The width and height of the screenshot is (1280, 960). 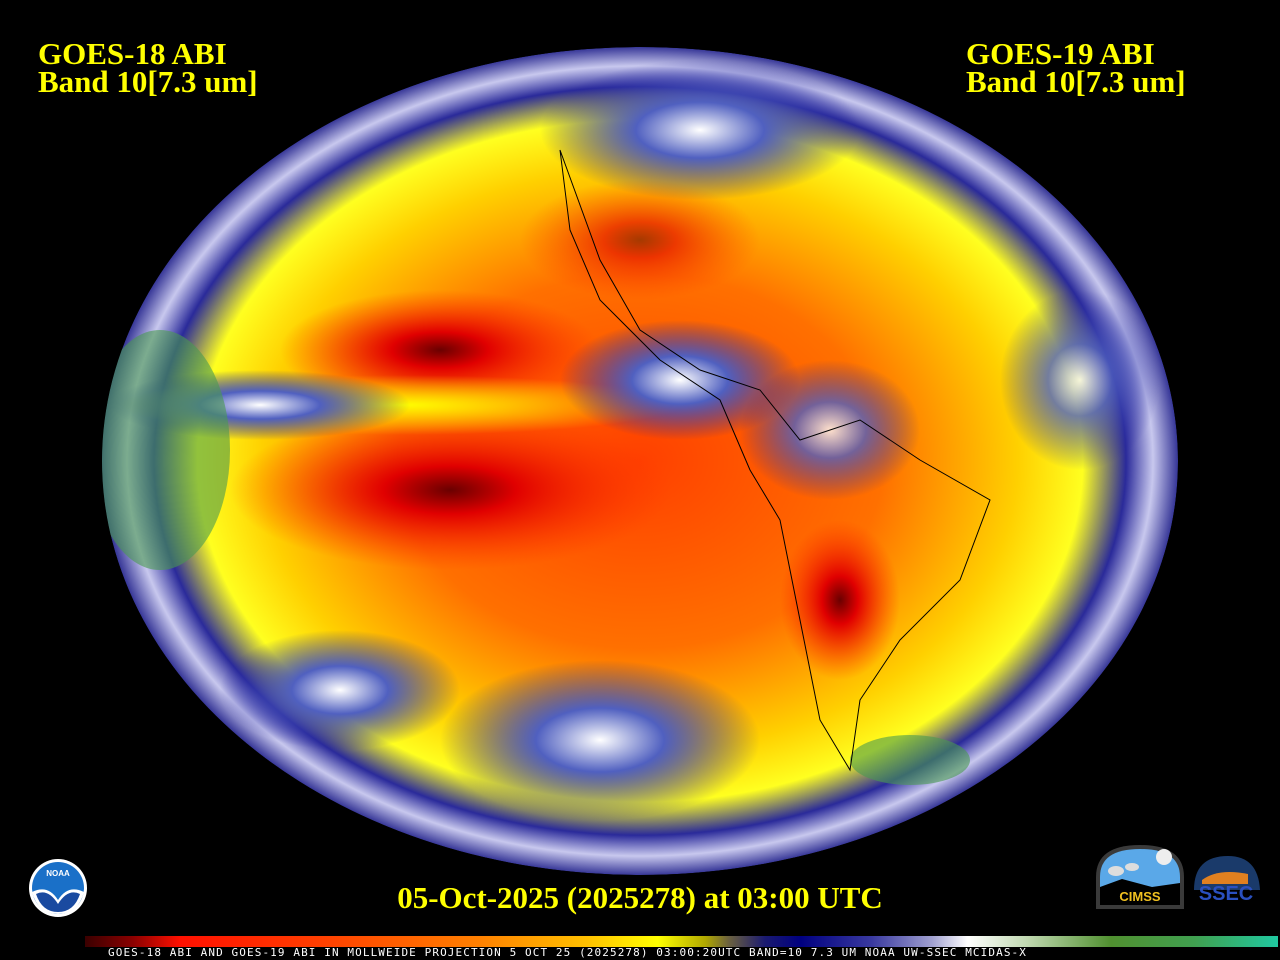 What do you see at coordinates (1076, 81) in the screenshot?
I see `right-band-label: Band 10[7.3 um]` at bounding box center [1076, 81].